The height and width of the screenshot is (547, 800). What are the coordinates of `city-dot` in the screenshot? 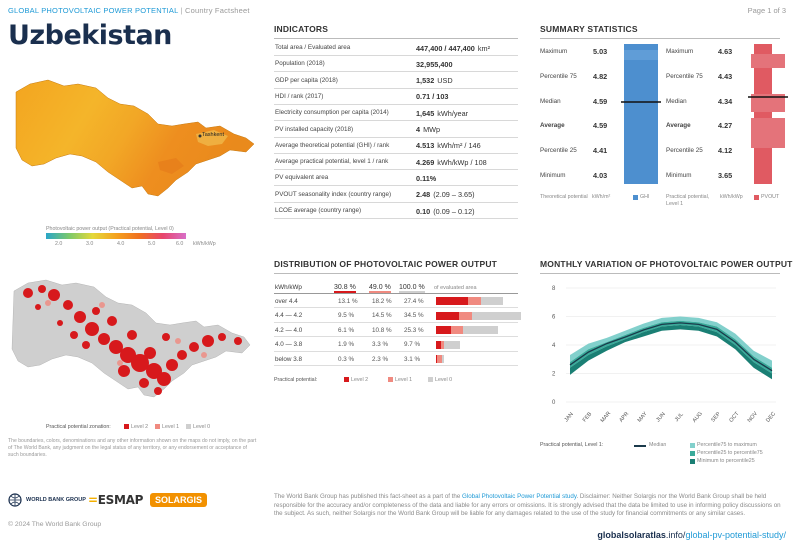 It's located at (200, 136).